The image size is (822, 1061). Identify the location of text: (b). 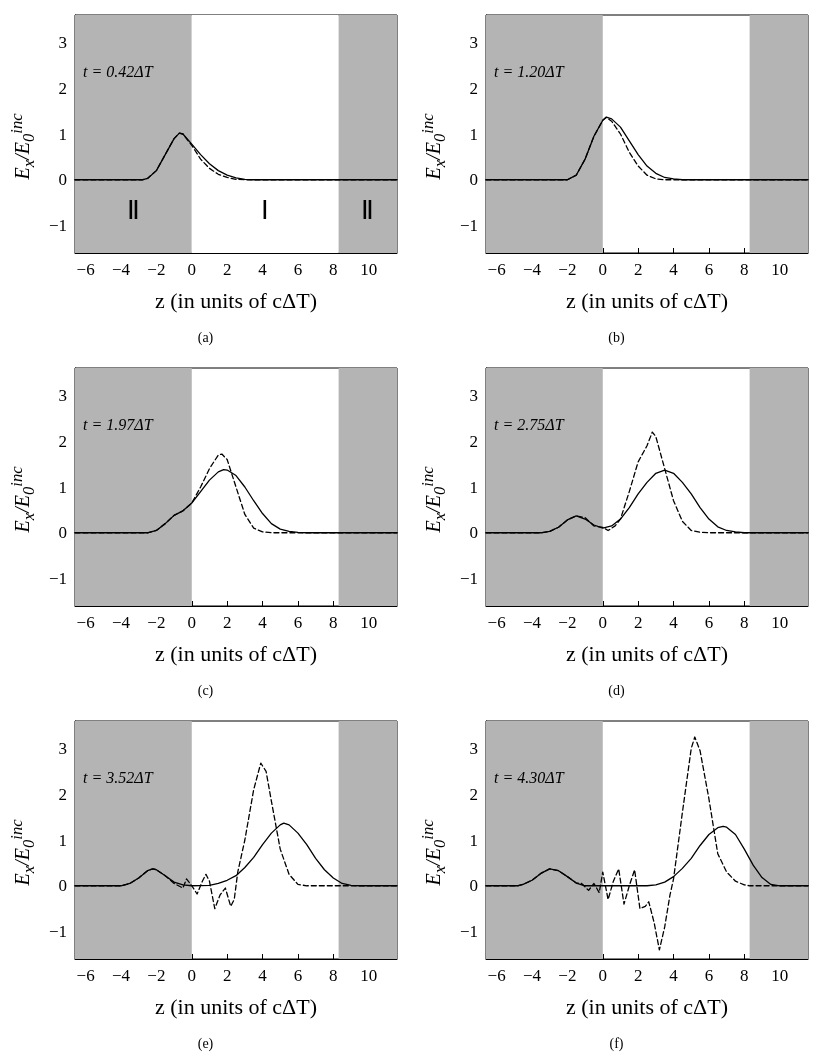
(616, 337).